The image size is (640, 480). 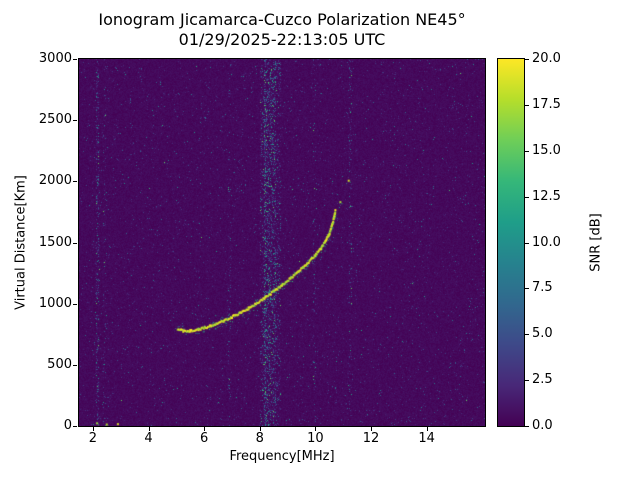 What do you see at coordinates (204, 438) in the screenshot?
I see `x-tick-label: 6` at bounding box center [204, 438].